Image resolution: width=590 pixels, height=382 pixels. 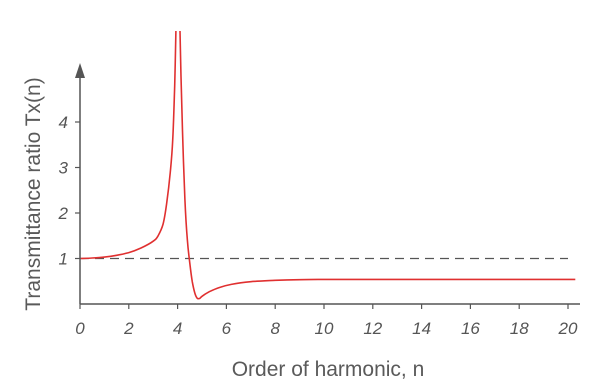 What do you see at coordinates (470, 328) in the screenshot?
I see `x-tick-label: 16` at bounding box center [470, 328].